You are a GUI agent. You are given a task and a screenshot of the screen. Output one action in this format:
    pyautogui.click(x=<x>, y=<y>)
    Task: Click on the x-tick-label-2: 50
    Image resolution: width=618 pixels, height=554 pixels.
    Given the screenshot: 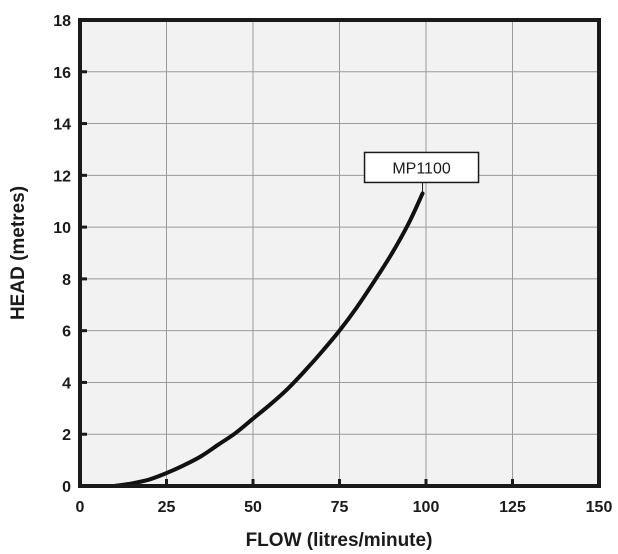 What is the action you would take?
    pyautogui.click(x=253, y=507)
    